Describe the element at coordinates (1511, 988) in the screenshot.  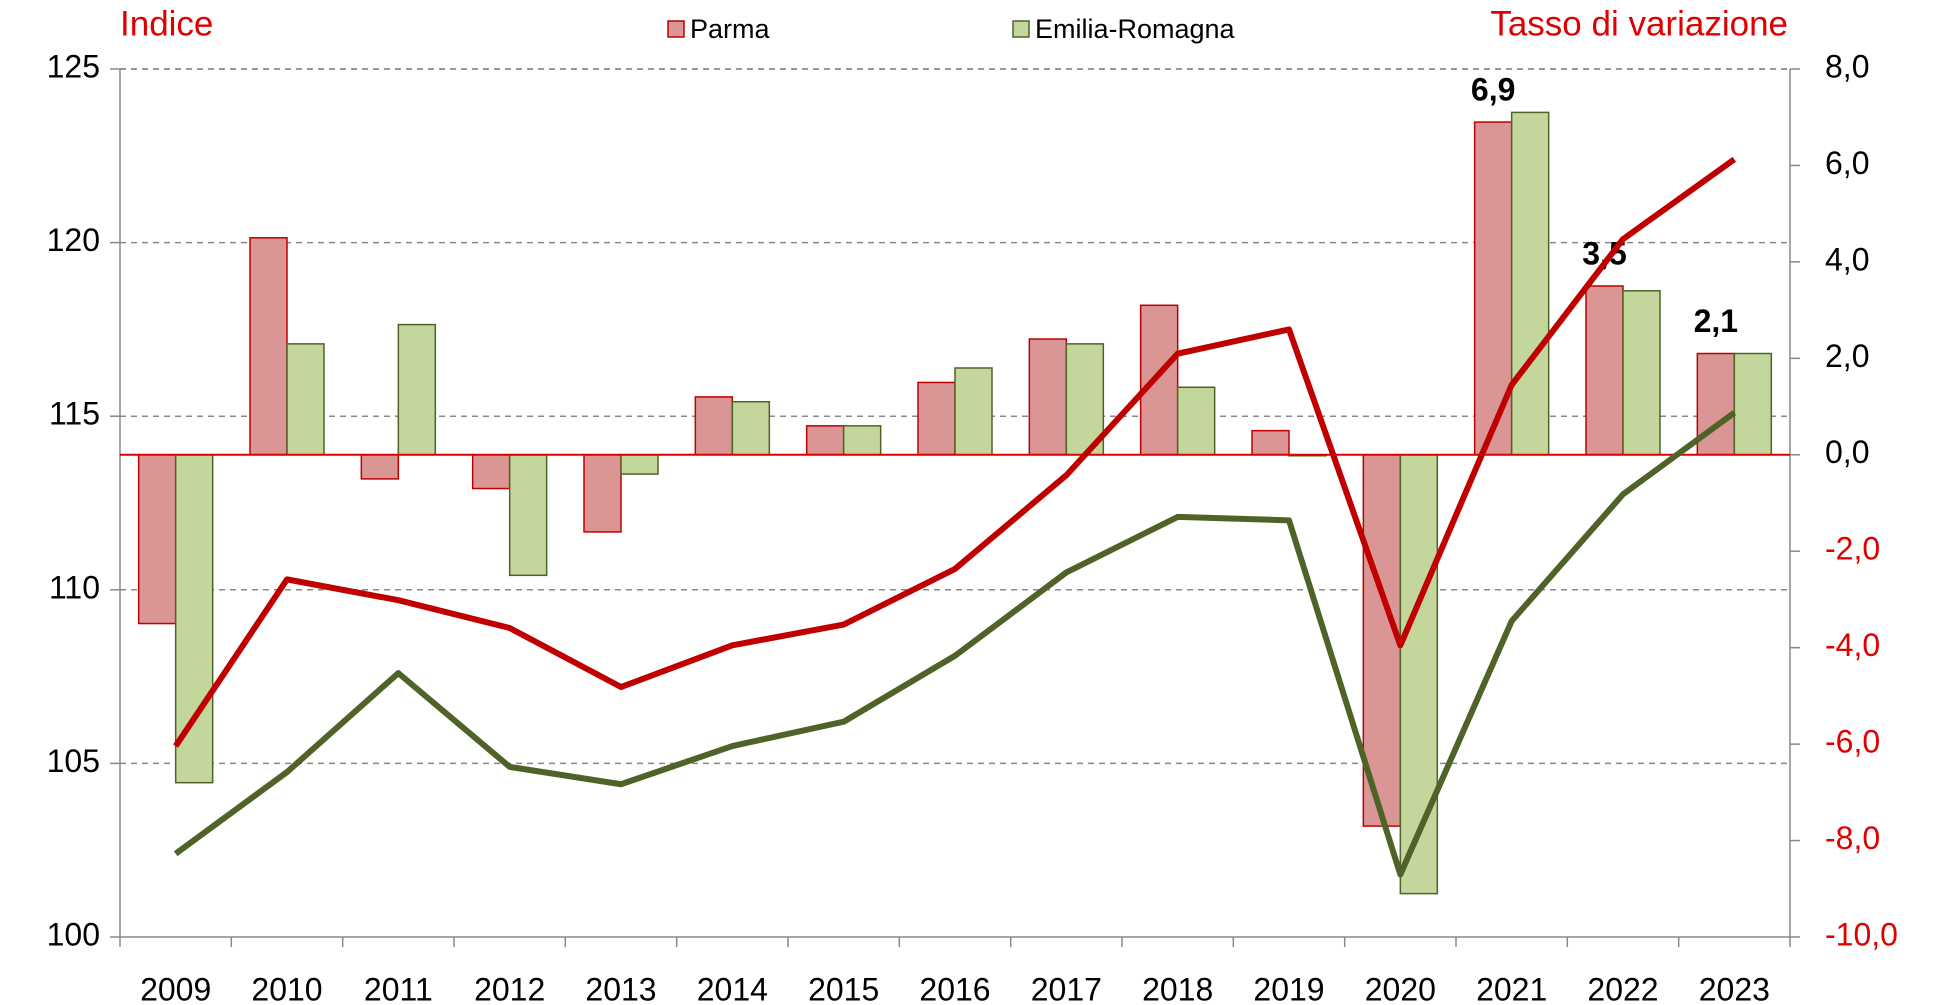
I see `x-tick-label: 2021` at that location.